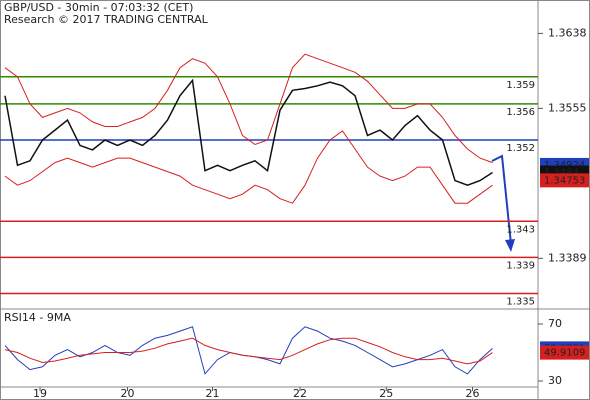 This screenshot has height=400, width=590. What do you see at coordinates (386, 393) in the screenshot?
I see `x-tick-label: 25` at bounding box center [386, 393].